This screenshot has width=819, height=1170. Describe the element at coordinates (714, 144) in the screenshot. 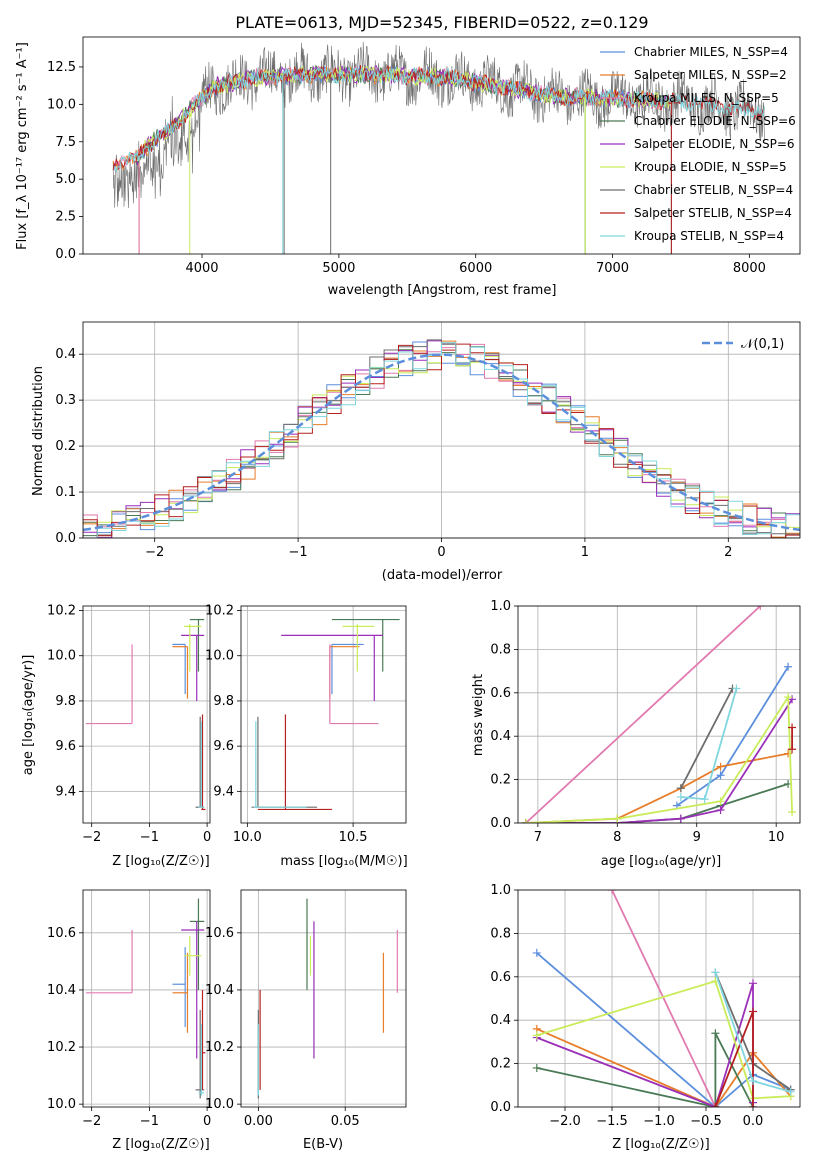

I see `legend-label-4: Salpeter ELODIE, N_SSP=6` at that location.